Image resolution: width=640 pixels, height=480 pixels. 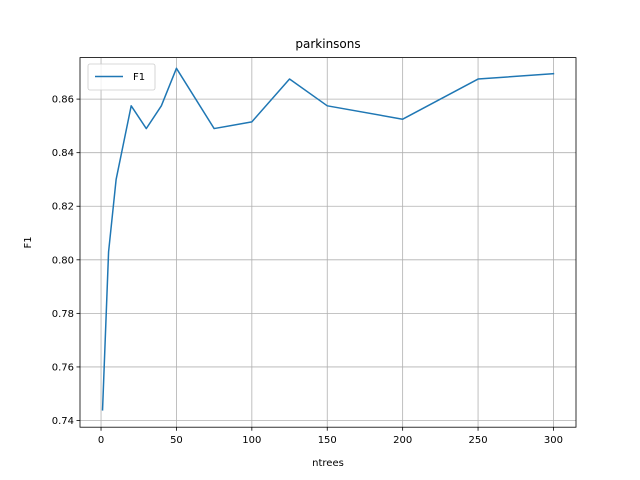 I want to click on x-axis: 0 50 100 150 200 250 300, so click(x=330, y=436).